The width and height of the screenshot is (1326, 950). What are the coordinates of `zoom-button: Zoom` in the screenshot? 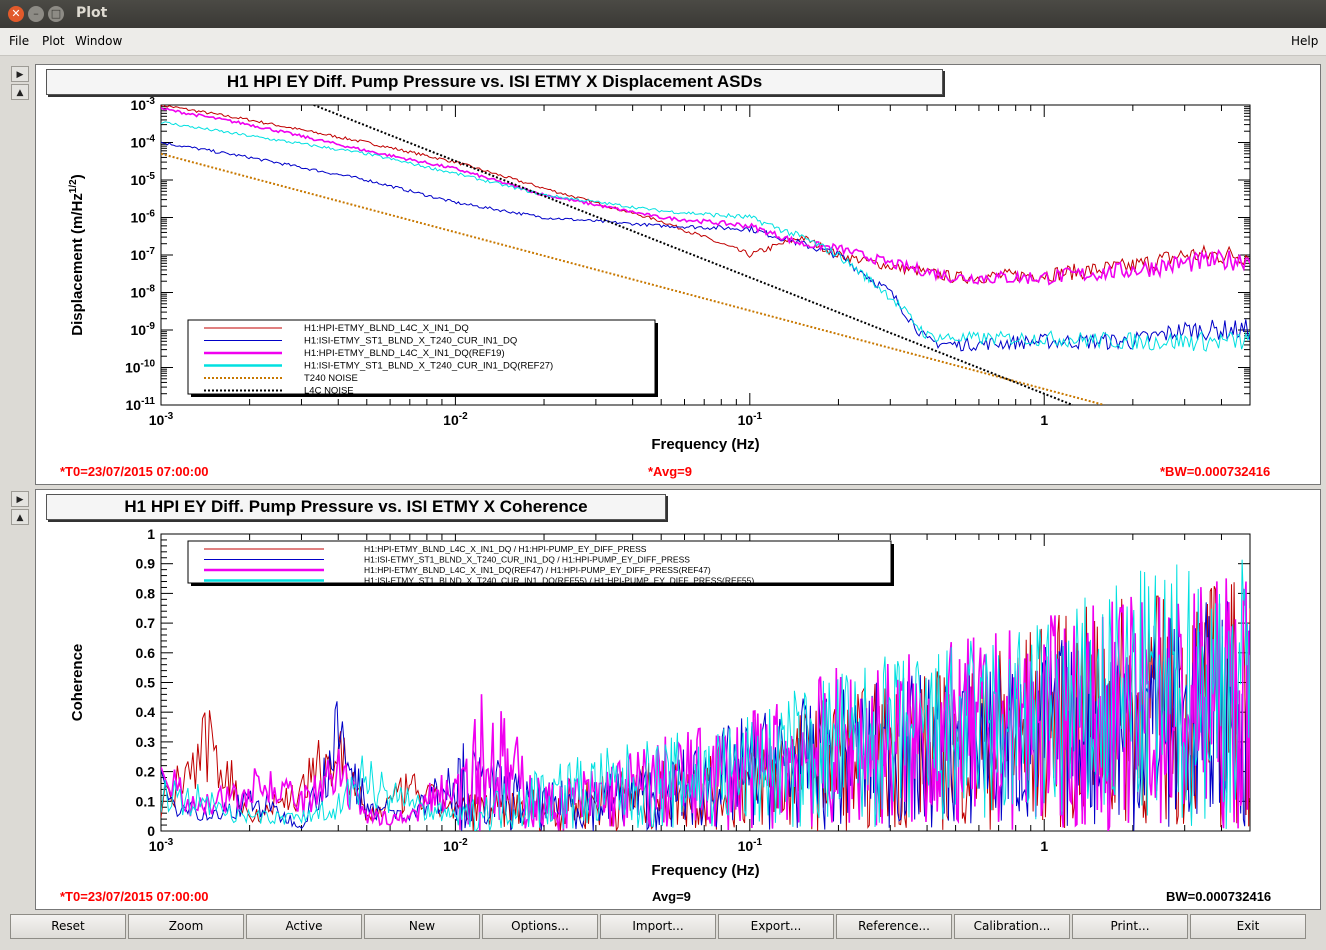 It's located at (186, 926).